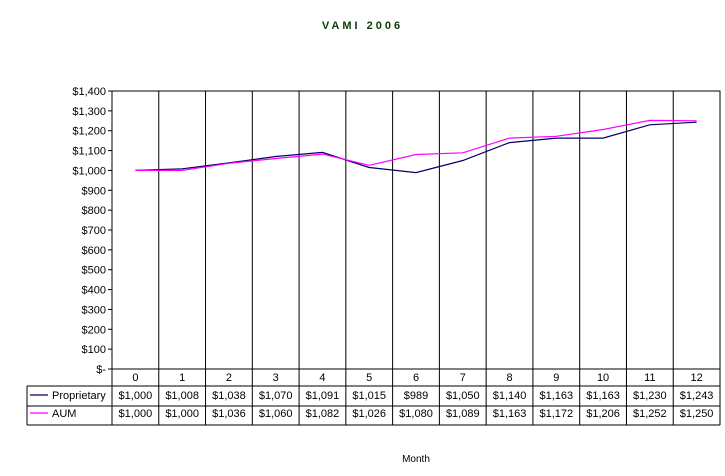 The height and width of the screenshot is (476, 725). I want to click on x-tick-label: 6, so click(416, 378).